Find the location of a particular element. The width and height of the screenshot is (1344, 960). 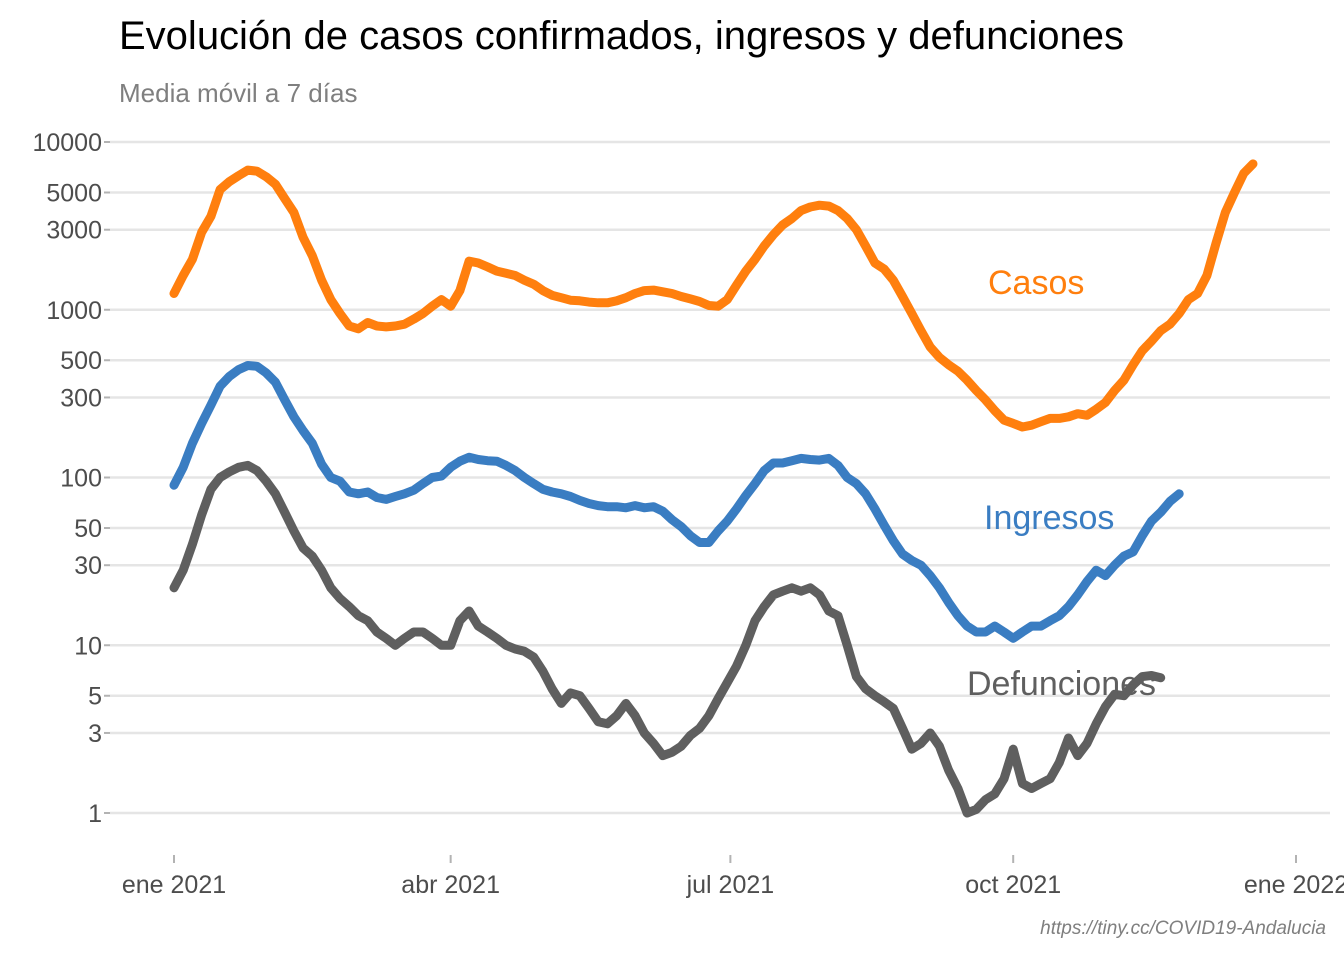

series-label-defunciones: Defunciones is located at coordinates (1061, 684).